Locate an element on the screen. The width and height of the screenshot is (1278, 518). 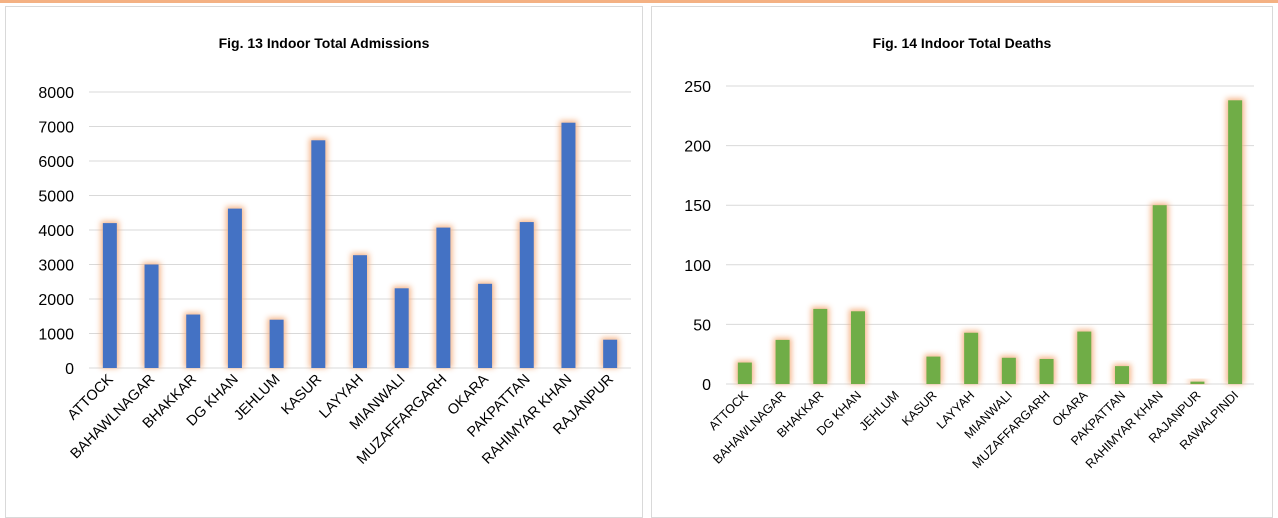
y-tick-label: 100 is located at coordinates (697, 266).